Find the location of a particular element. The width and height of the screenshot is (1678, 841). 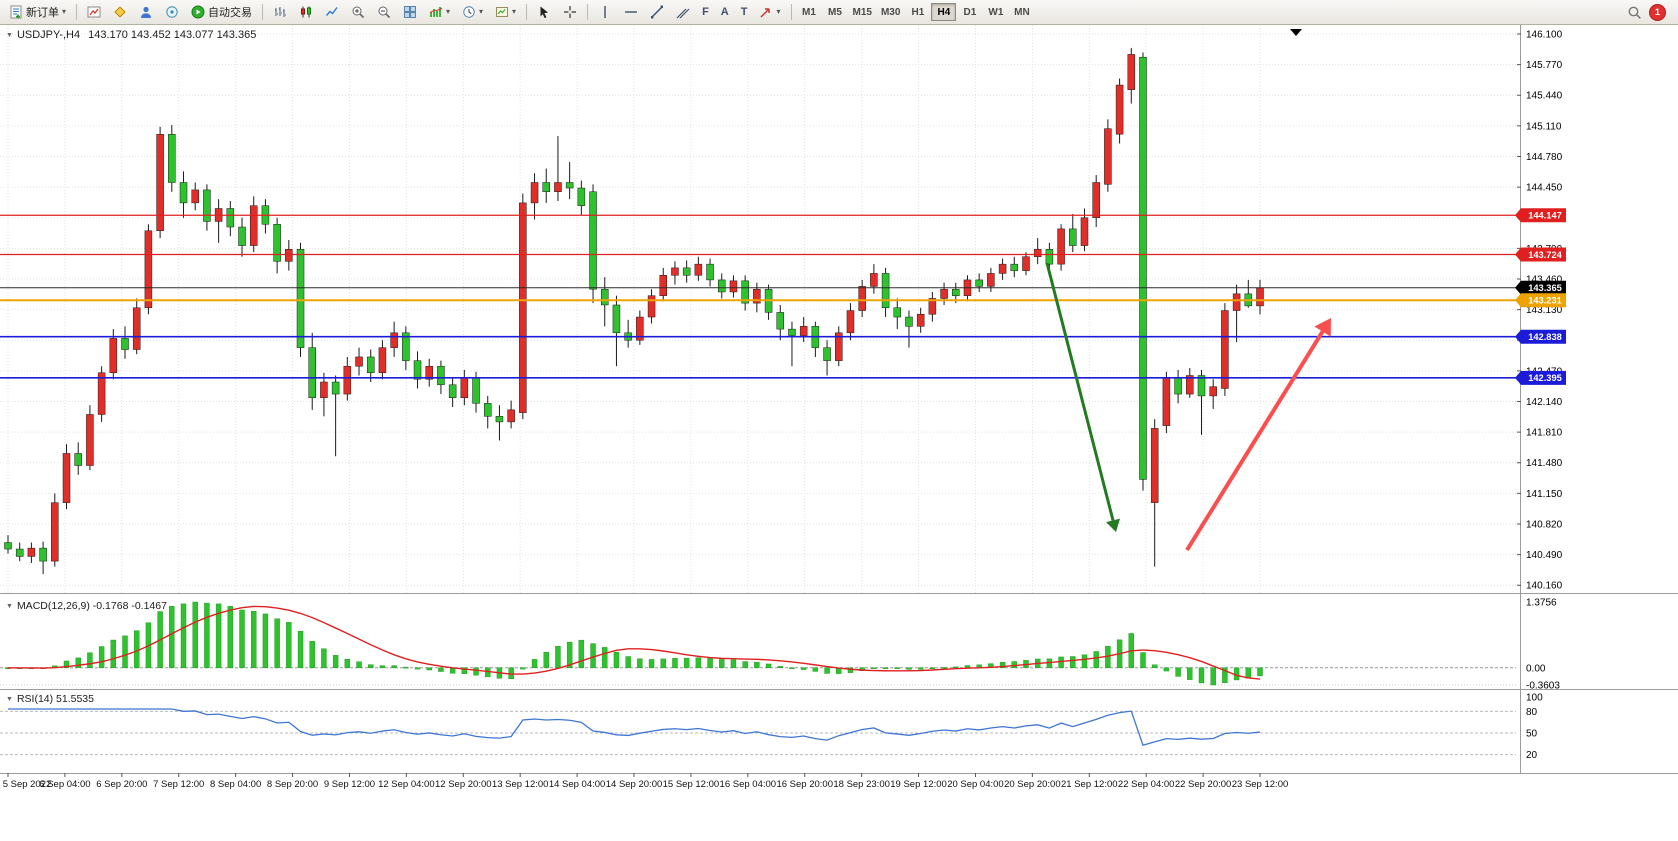

svg-text: 80 is located at coordinates (1532, 712).